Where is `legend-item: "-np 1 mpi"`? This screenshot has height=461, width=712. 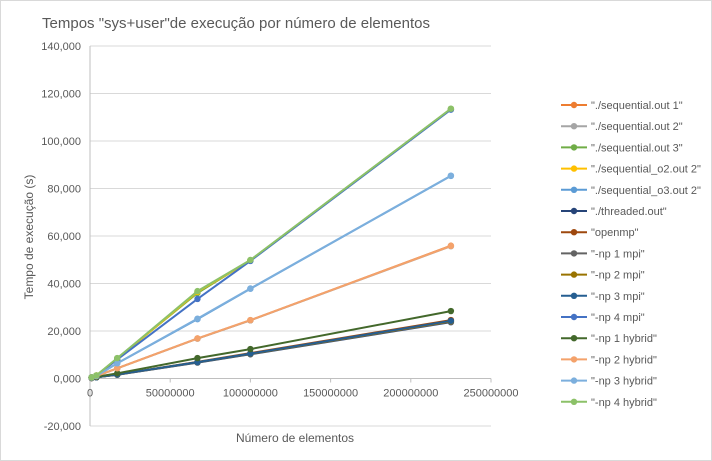 legend-item: "-np 1 mpi" is located at coordinates (603, 254).